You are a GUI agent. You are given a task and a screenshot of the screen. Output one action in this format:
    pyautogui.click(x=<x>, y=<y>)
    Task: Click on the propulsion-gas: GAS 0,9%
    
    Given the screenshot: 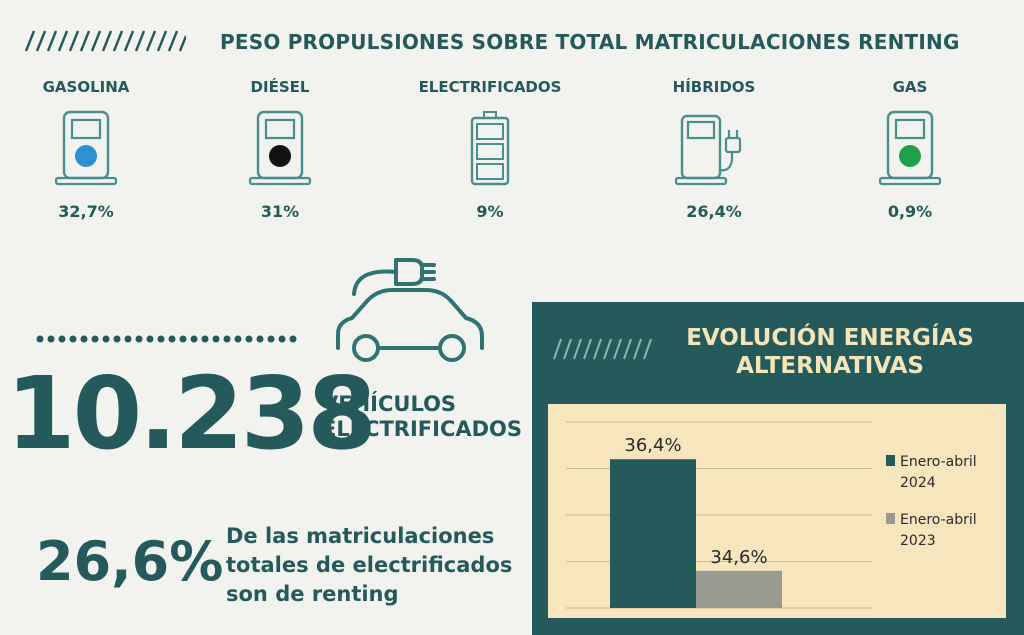 What is the action you would take?
    pyautogui.click(x=910, y=149)
    